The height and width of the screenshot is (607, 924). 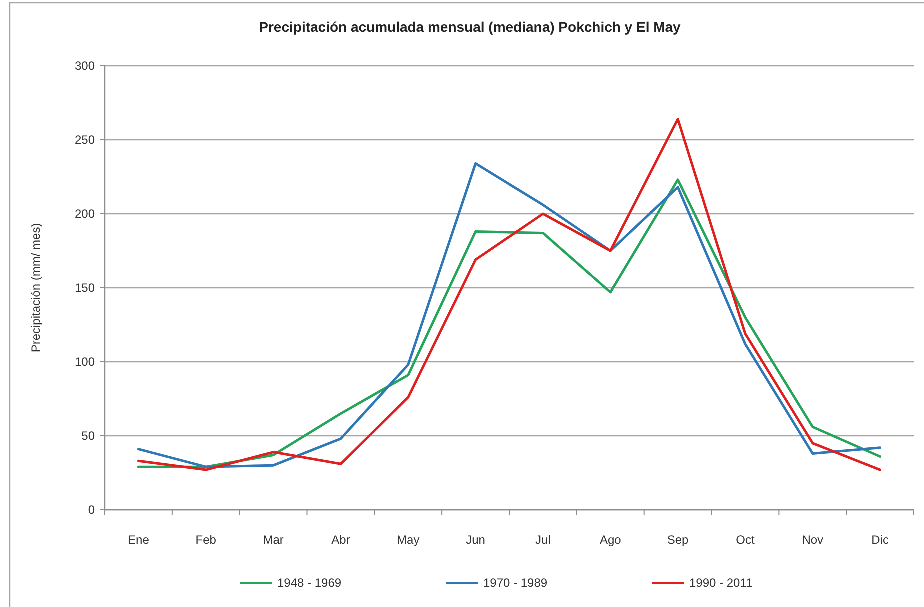 I want to click on y-tick-label: 50, so click(x=89, y=436).